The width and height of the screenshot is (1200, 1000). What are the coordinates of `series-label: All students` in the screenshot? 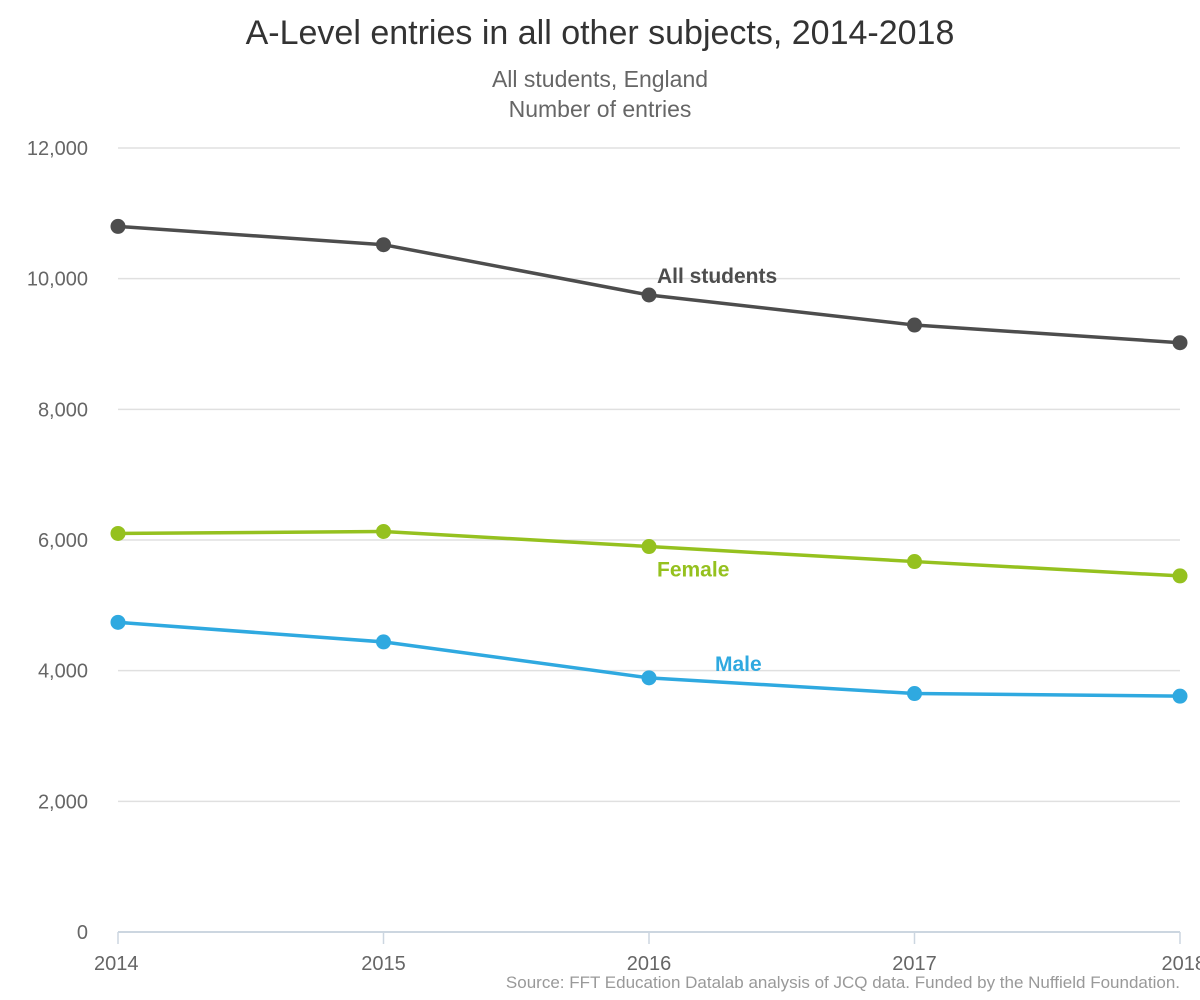 It's located at (717, 276).